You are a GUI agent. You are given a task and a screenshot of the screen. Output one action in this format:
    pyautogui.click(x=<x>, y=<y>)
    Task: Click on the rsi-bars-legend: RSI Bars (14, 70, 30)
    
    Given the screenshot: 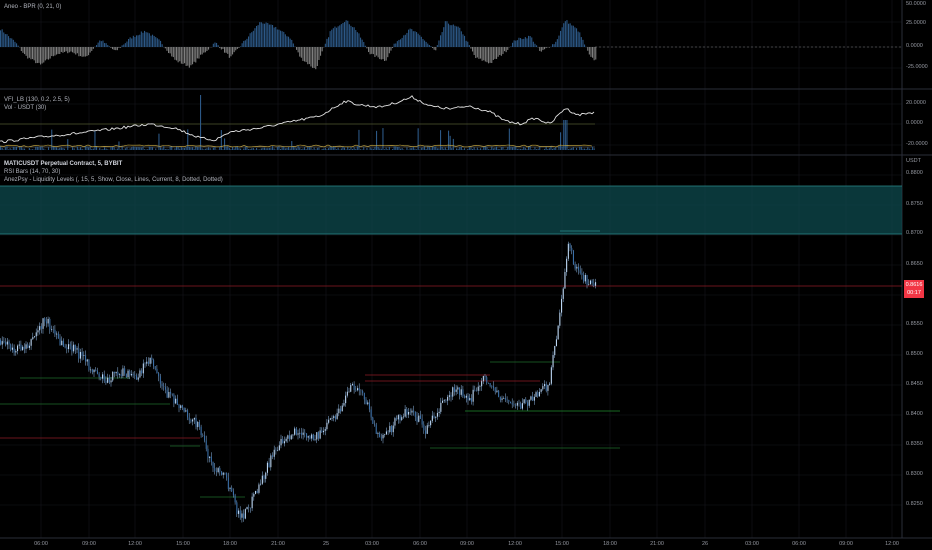 What is the action you would take?
    pyautogui.click(x=32, y=172)
    